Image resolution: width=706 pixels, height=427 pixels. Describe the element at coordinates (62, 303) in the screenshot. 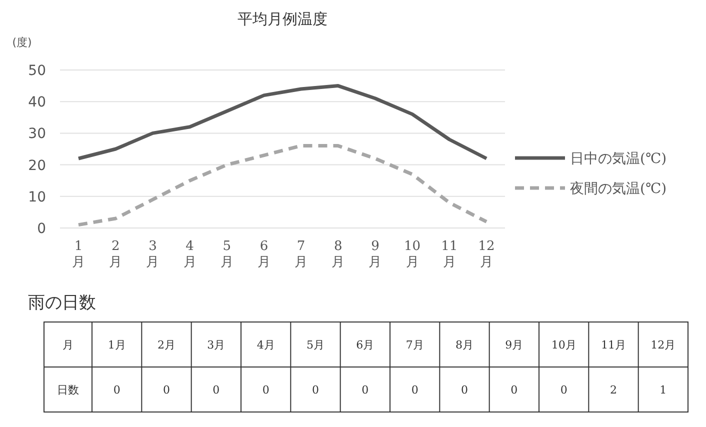

I see `chart-title: 雨の日数` at that location.